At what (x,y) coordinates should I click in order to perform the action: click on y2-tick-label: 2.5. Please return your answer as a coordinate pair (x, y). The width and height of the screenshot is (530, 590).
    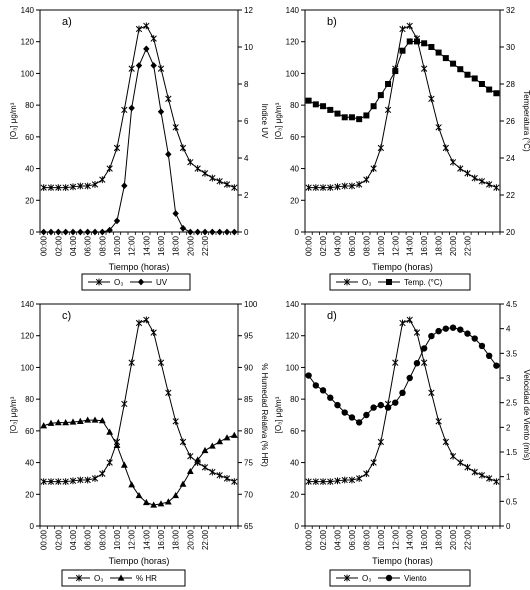
    Looking at the image, I should click on (512, 403).